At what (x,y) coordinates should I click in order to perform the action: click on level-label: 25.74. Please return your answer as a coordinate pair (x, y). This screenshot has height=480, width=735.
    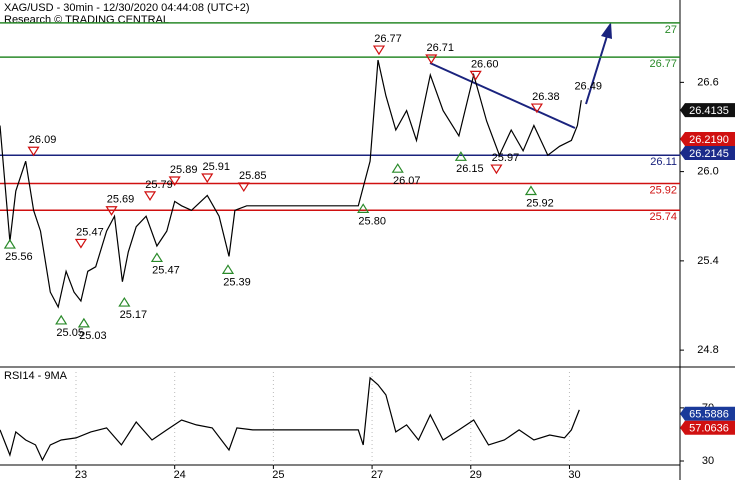
    Looking at the image, I should click on (663, 217).